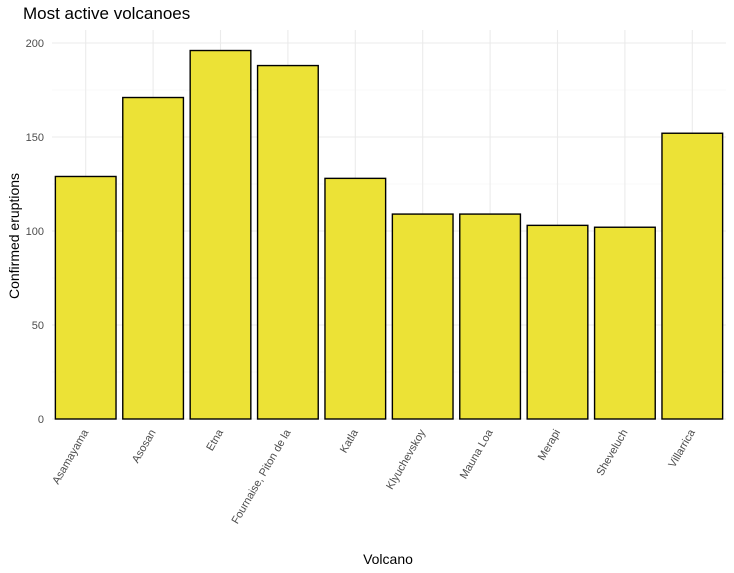  Describe the element at coordinates (624, 323) in the screenshot. I see `bar-sheveluch` at that location.